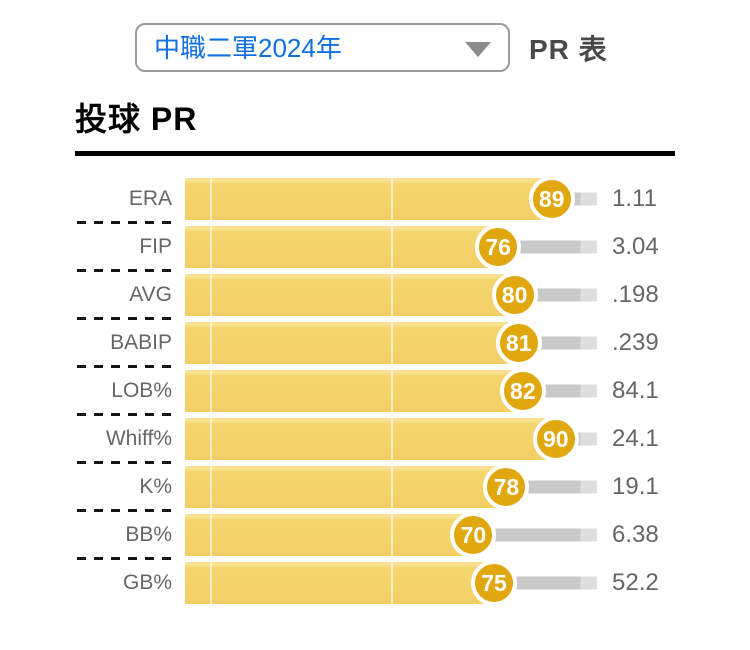 Image resolution: width=750 pixels, height=650 pixels. I want to click on pr-bar-row: Whiff% 90 24.1, so click(380, 439).